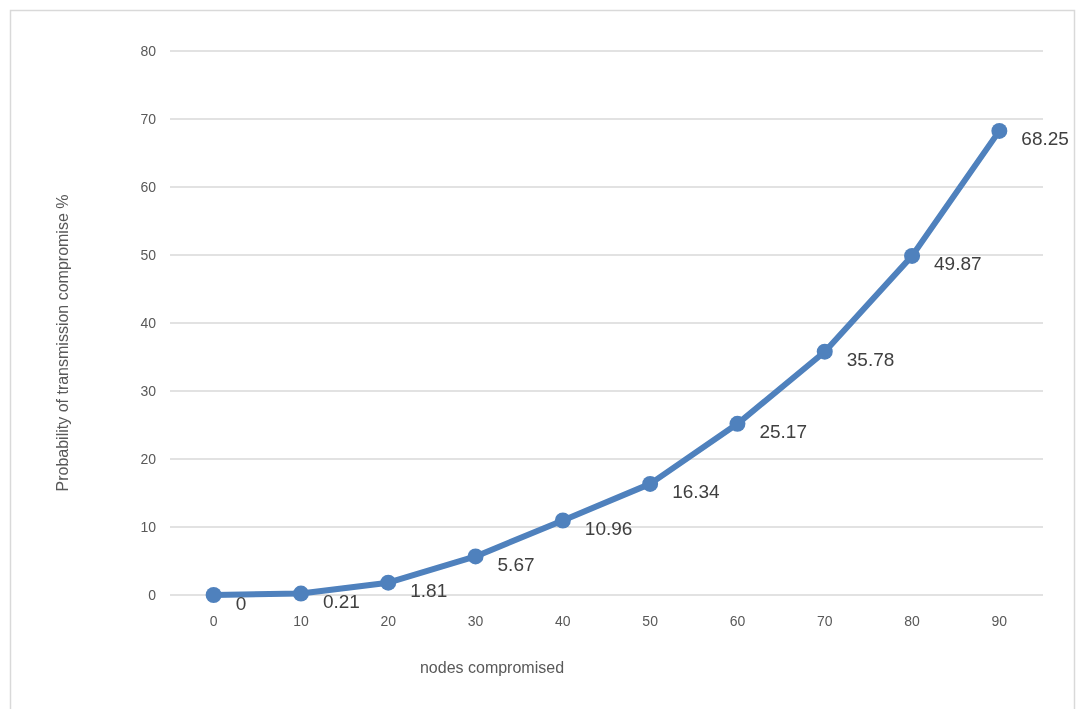 This screenshot has height=709, width=1076. What do you see at coordinates (696, 492) in the screenshot?
I see `data-label: 16.34` at bounding box center [696, 492].